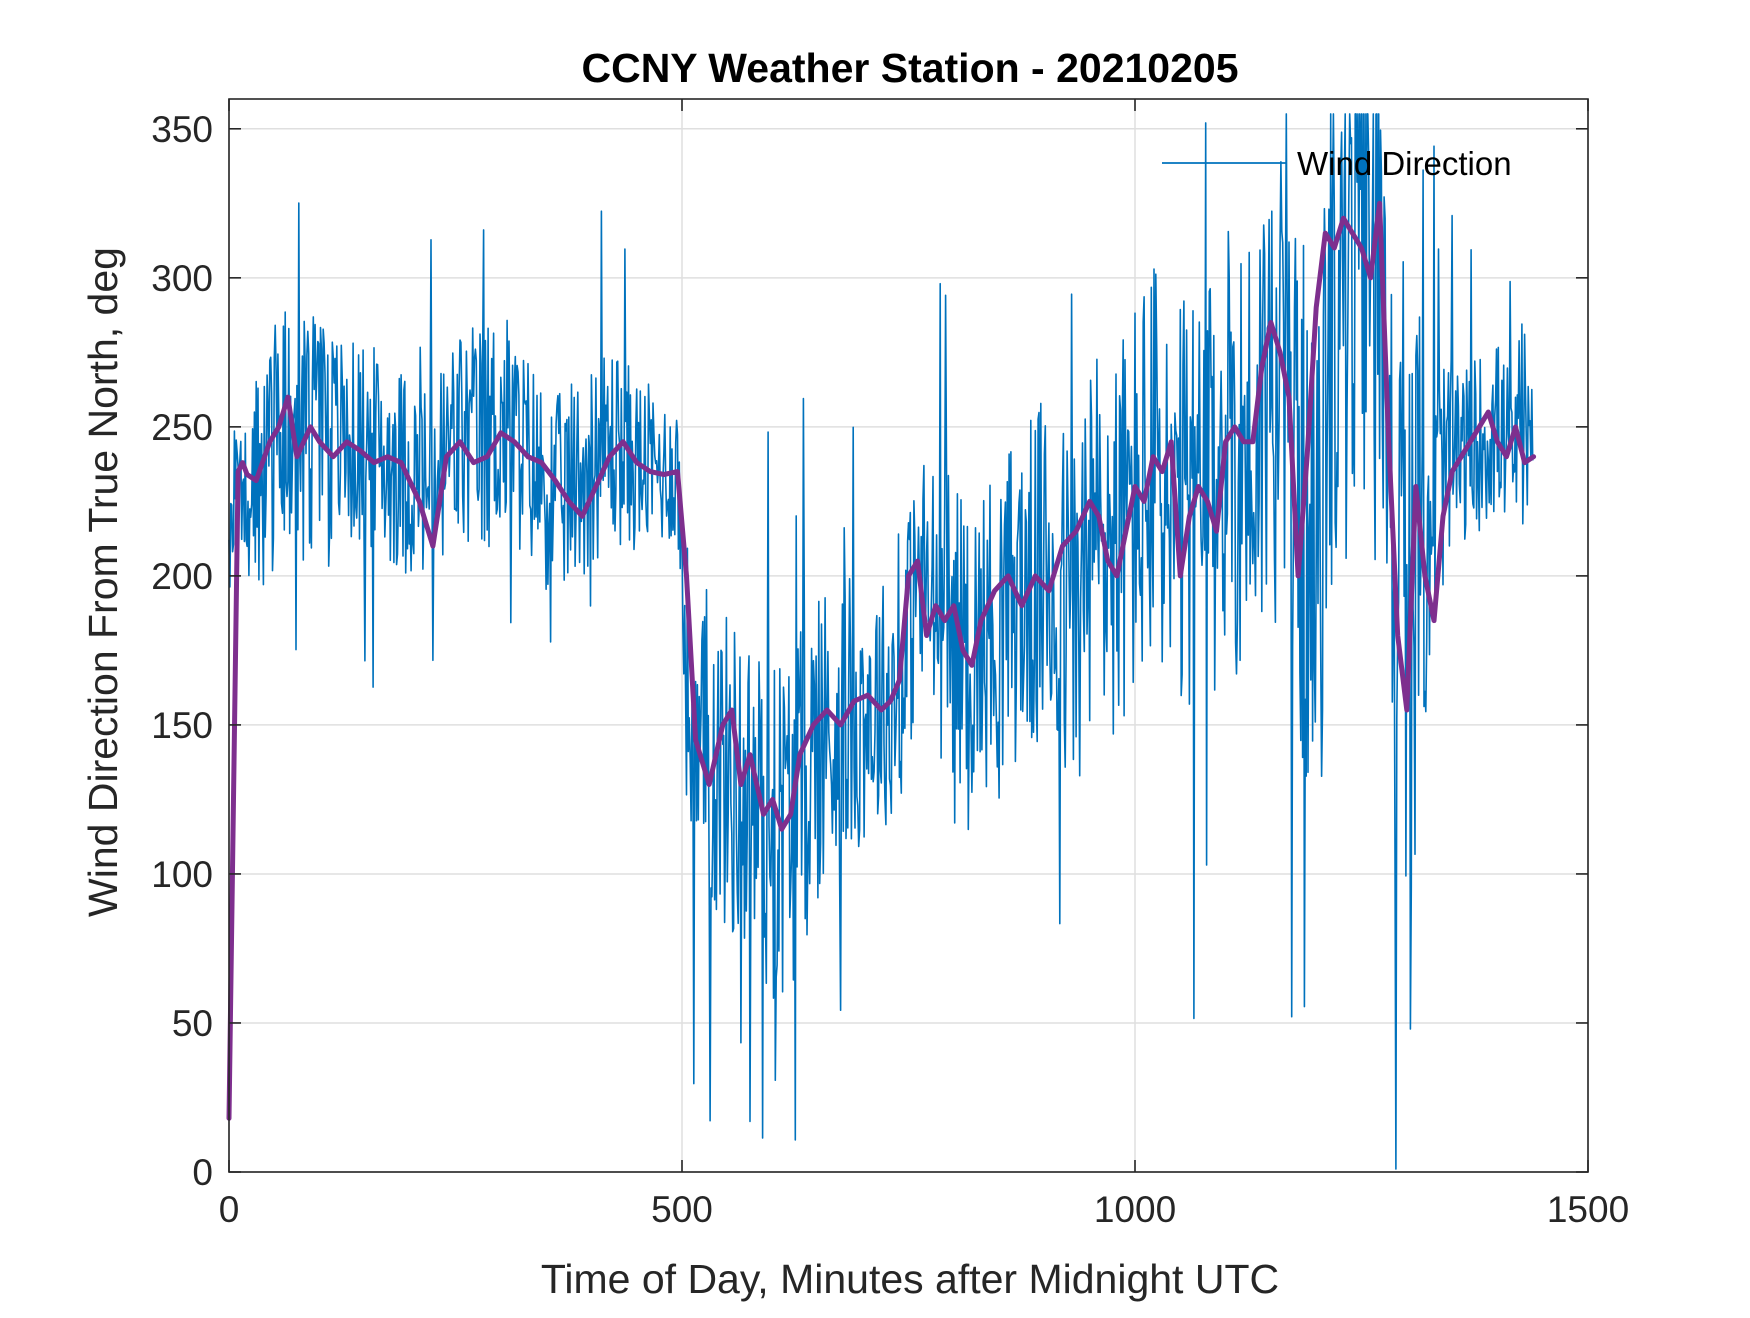  Describe the element at coordinates (910, 1279) in the screenshot. I see `x-axis-label: Time of Day, Minutes after Midnight UTC` at that location.